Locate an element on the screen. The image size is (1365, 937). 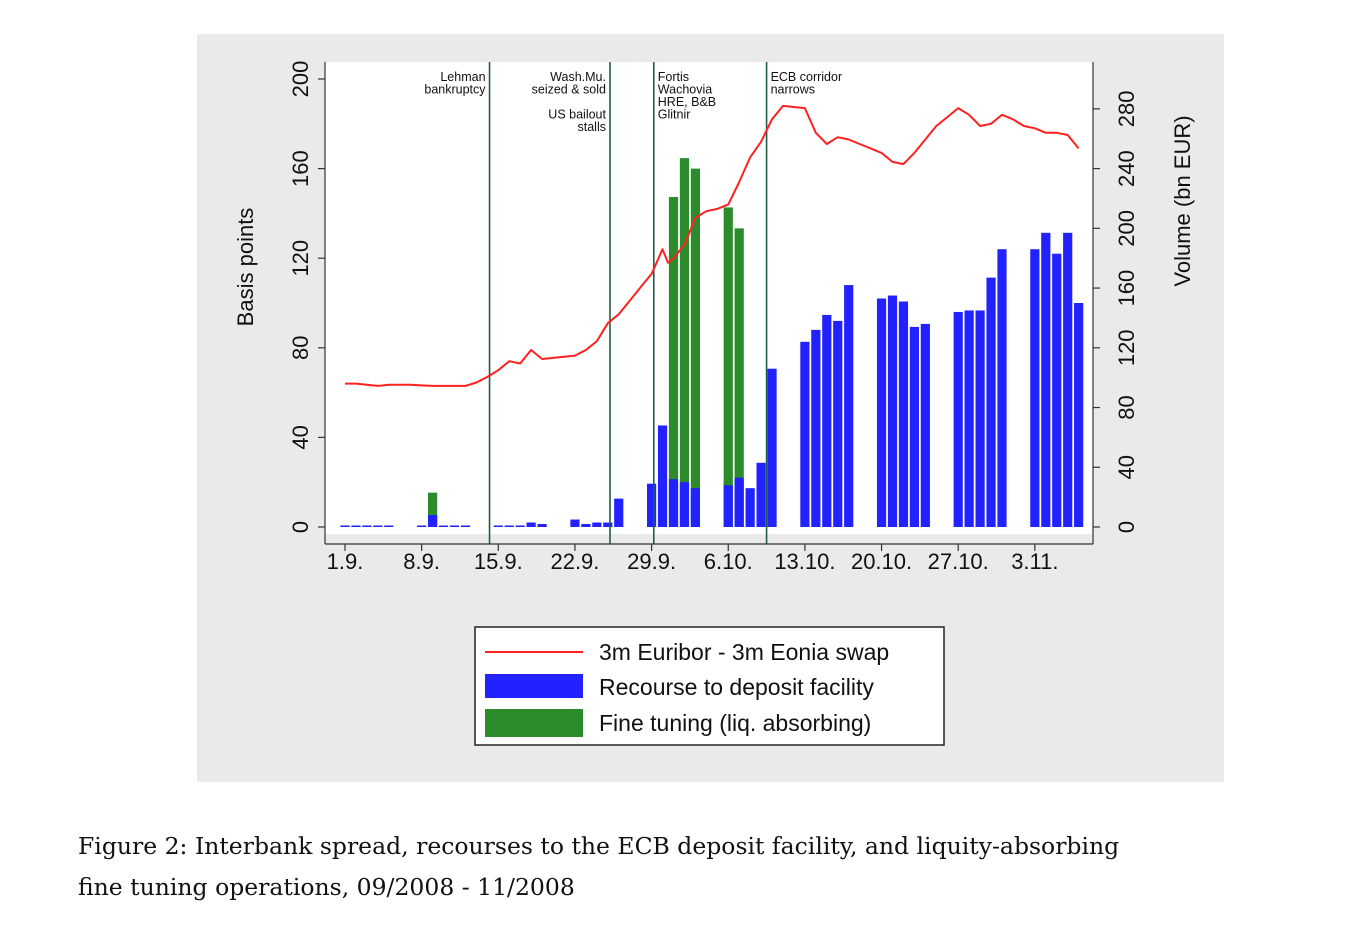
event-label: Fortis is located at coordinates (673, 77).